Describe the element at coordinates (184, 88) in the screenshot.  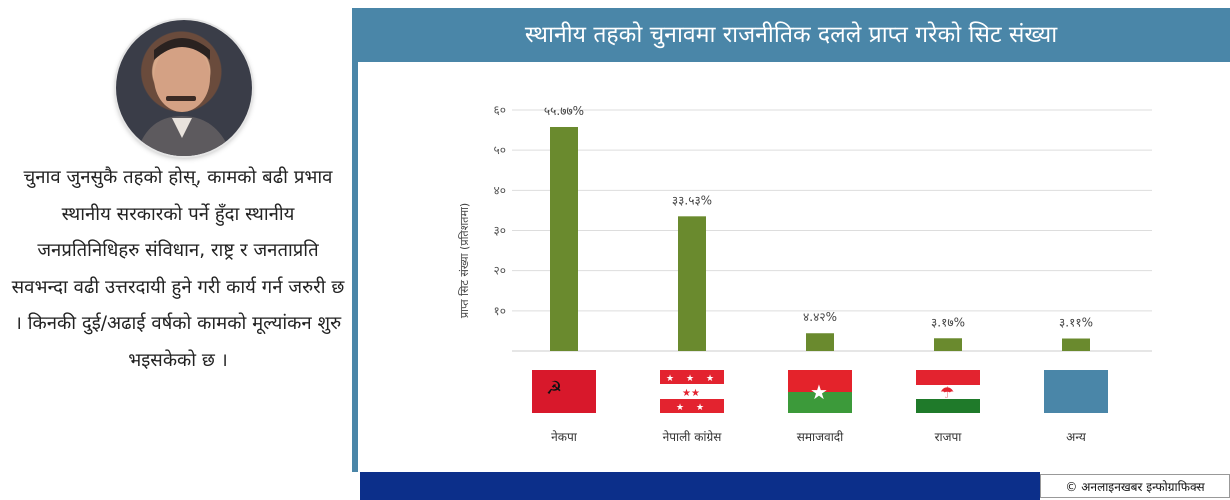
I see `speaker-photo` at that location.